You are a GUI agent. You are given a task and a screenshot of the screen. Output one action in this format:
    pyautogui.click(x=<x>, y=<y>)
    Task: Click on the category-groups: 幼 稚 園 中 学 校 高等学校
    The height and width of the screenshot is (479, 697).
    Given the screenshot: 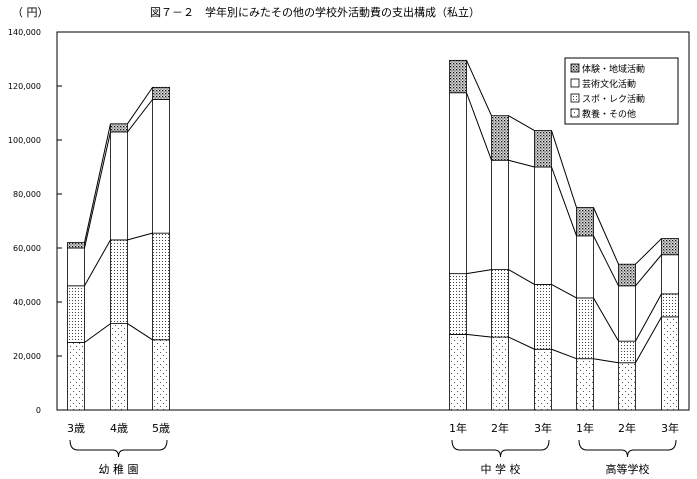 What is the action you would take?
    pyautogui.click(x=373, y=457)
    